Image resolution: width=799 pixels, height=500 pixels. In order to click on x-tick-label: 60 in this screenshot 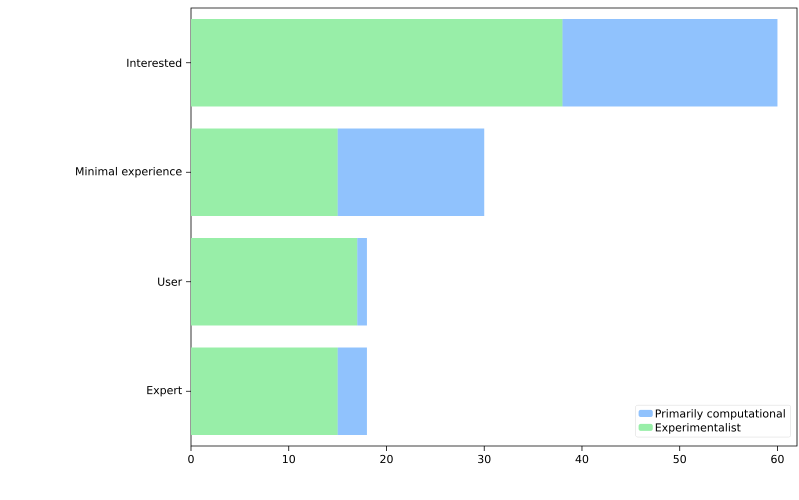, I will do `click(777, 459)`.